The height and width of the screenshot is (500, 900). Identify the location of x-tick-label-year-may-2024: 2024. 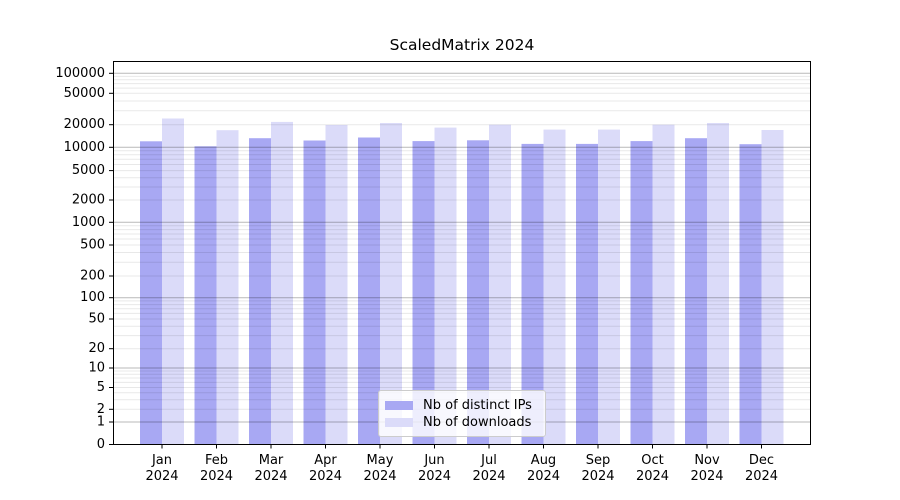
(379, 476).